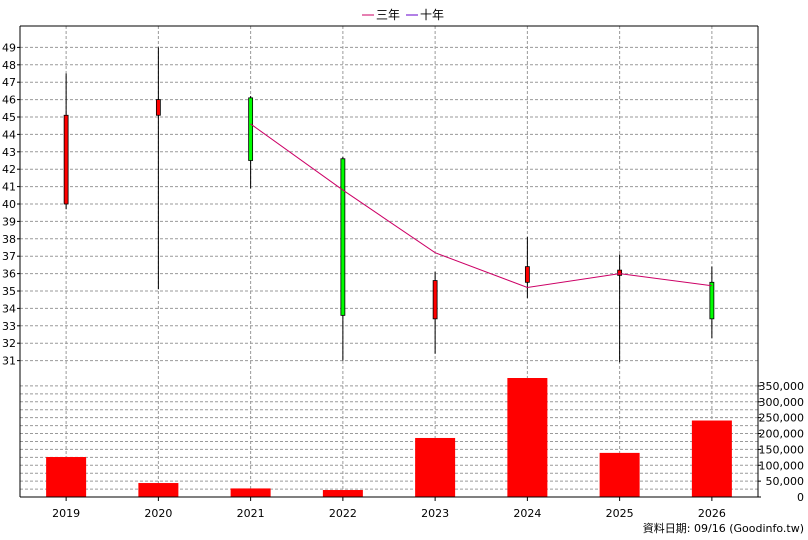  I want to click on x-tick-label: 2019, so click(66, 513).